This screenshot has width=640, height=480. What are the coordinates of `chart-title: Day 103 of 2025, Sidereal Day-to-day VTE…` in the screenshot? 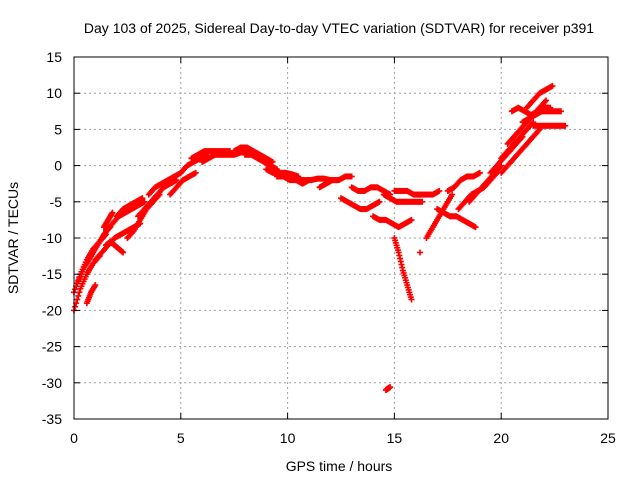 It's located at (339, 28).